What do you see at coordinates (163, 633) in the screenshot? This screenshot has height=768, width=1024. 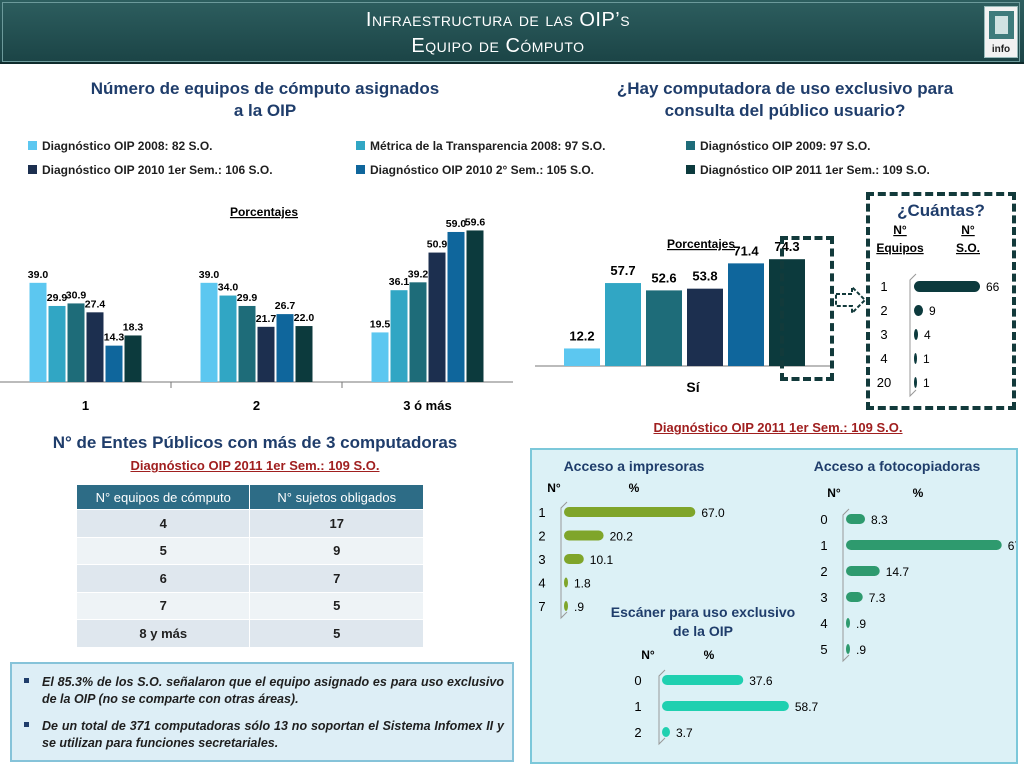 I see `table-cell: 8 y más` at bounding box center [163, 633].